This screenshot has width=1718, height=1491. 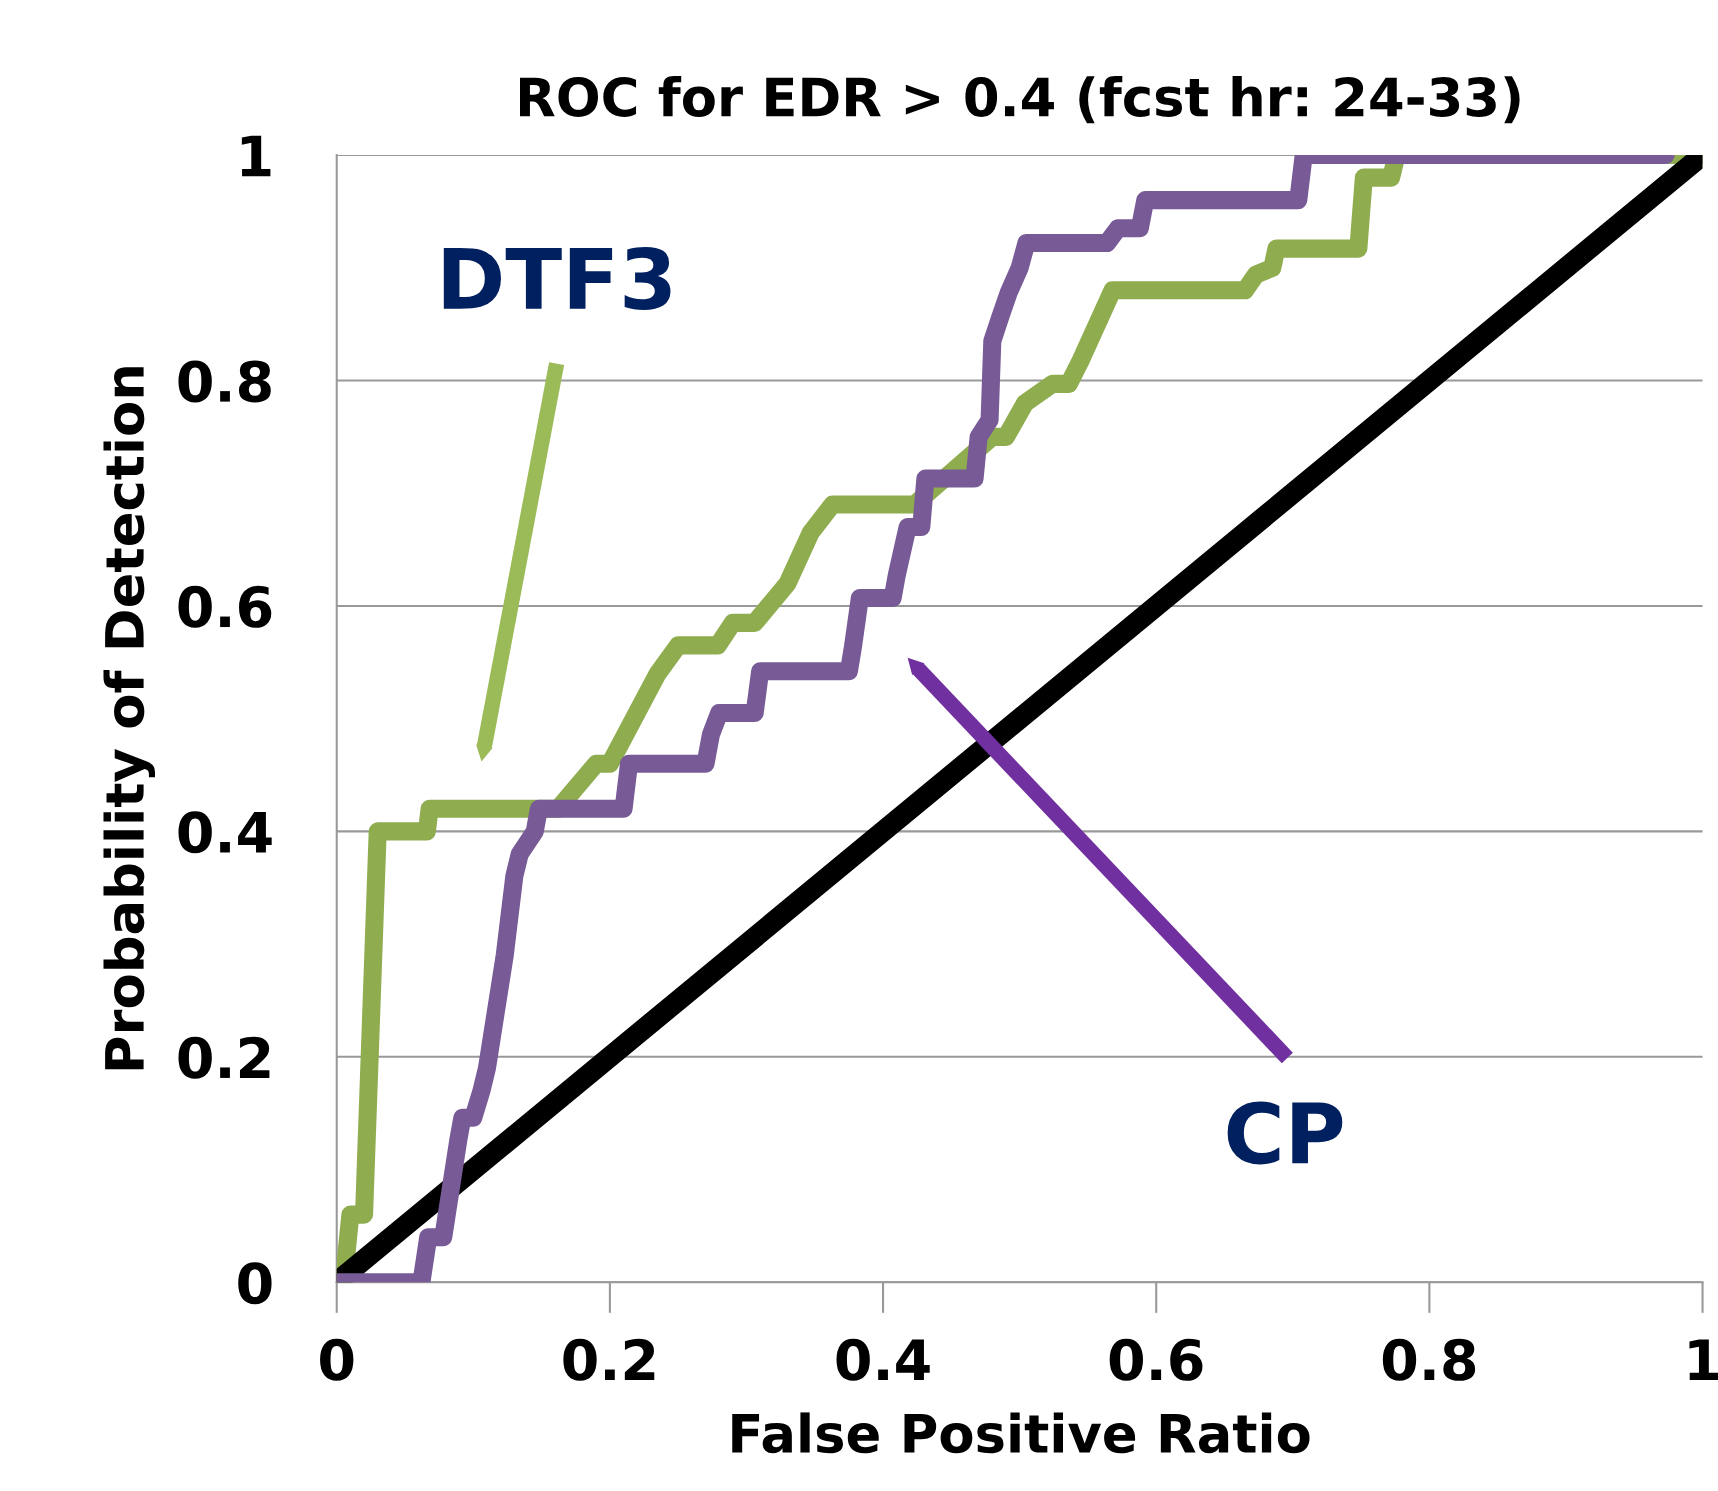 I want to click on y-tick-label: 0.6, so click(x=225, y=606).